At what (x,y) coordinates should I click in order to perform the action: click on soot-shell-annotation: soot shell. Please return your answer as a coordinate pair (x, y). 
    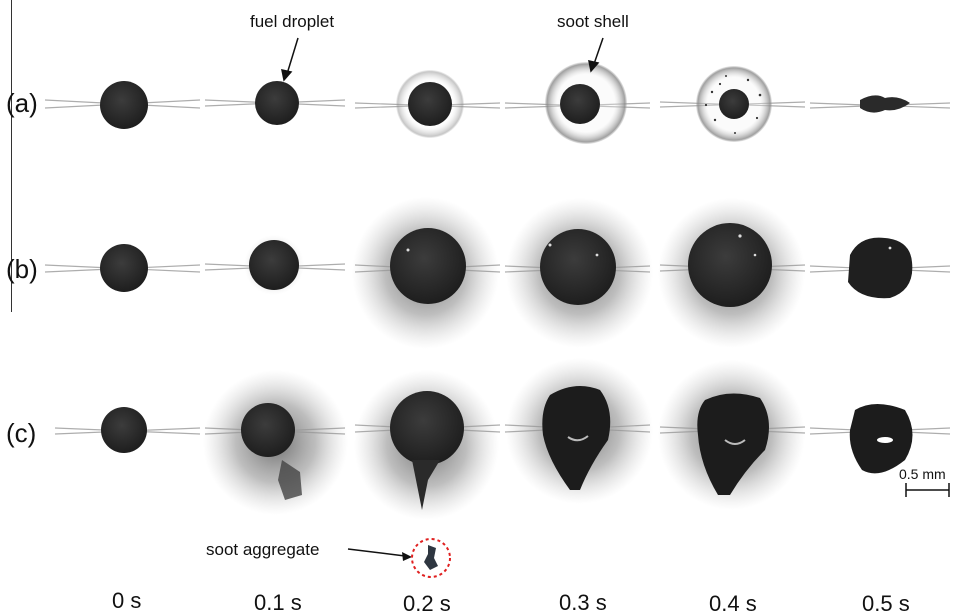
    Looking at the image, I should click on (593, 21).